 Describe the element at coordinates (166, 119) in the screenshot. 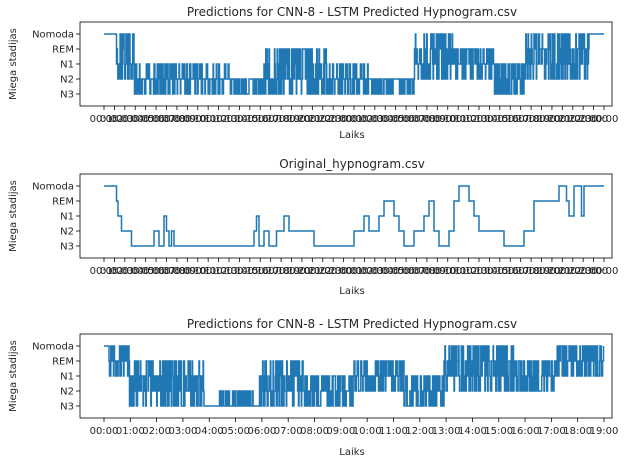

I see `x-tick-label: 06:00` at that location.